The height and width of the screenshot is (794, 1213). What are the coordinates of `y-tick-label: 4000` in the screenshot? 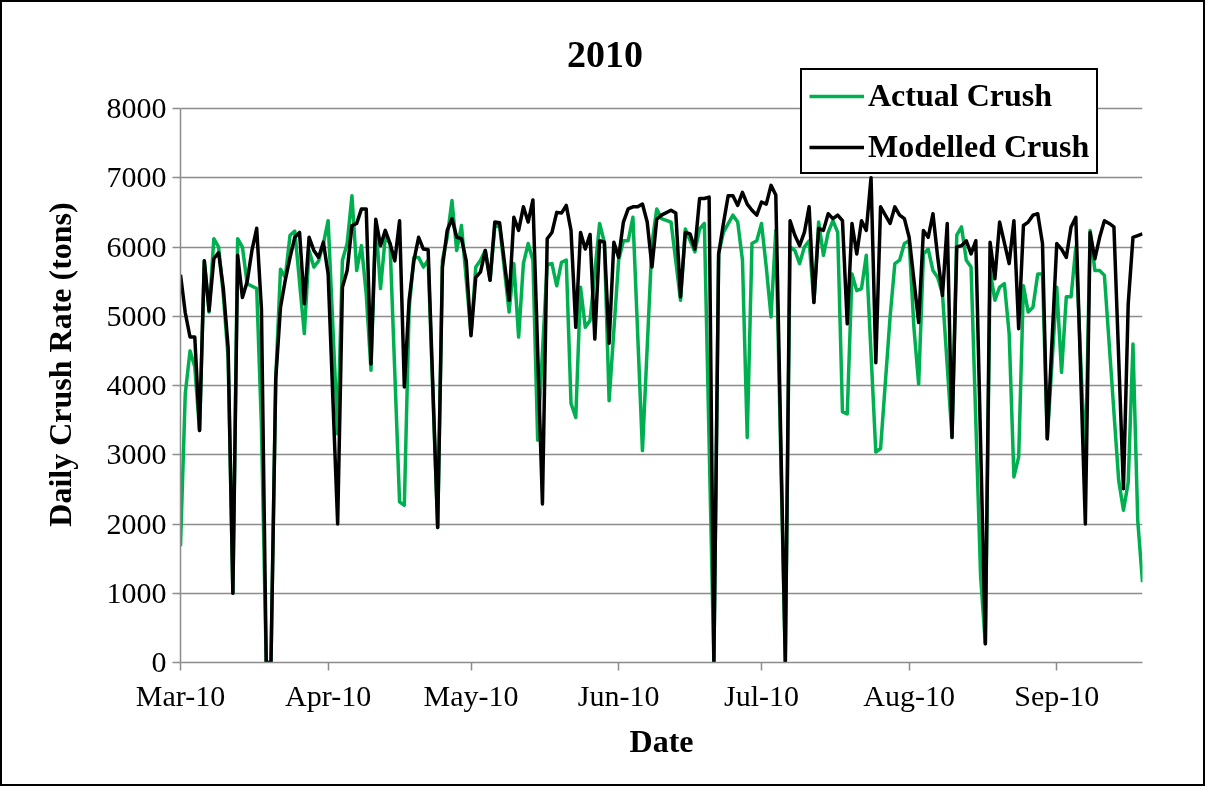 It's located at (136, 384).